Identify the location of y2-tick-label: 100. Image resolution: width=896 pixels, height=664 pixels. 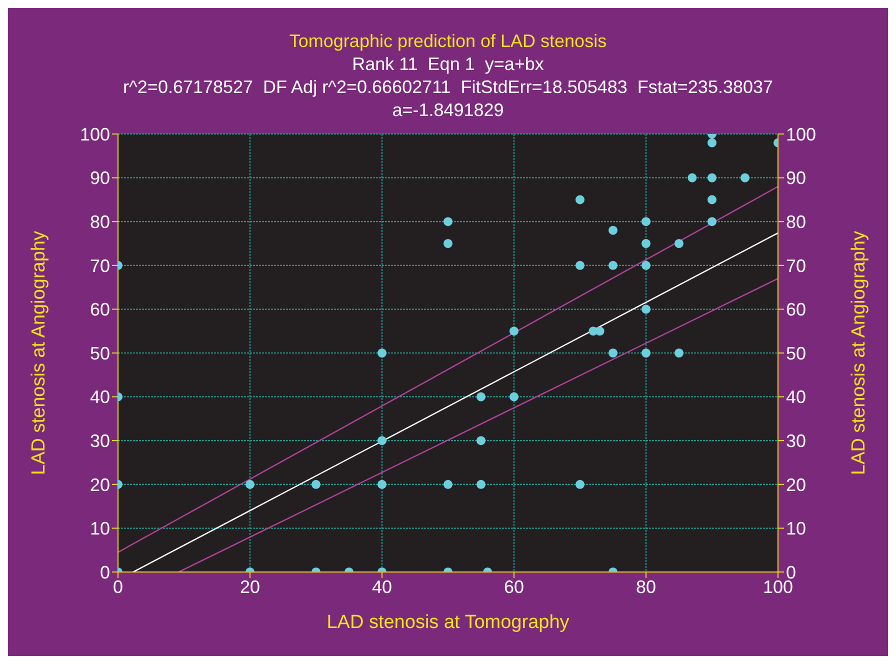
(801, 134).